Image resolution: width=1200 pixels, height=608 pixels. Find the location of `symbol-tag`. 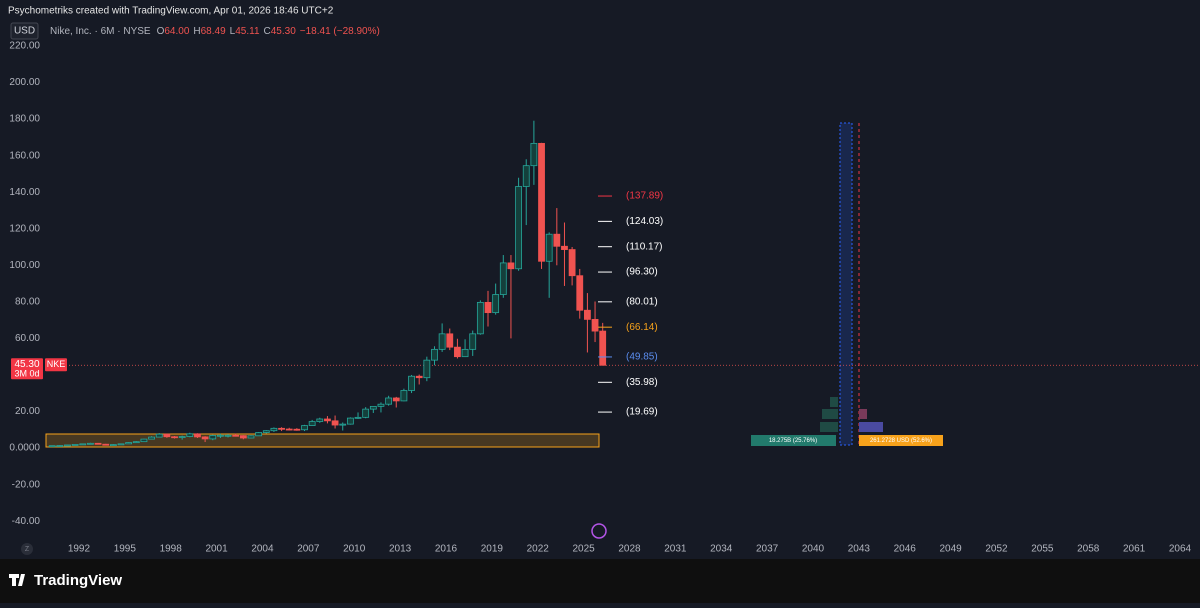

symbol-tag is located at coordinates (56, 365).